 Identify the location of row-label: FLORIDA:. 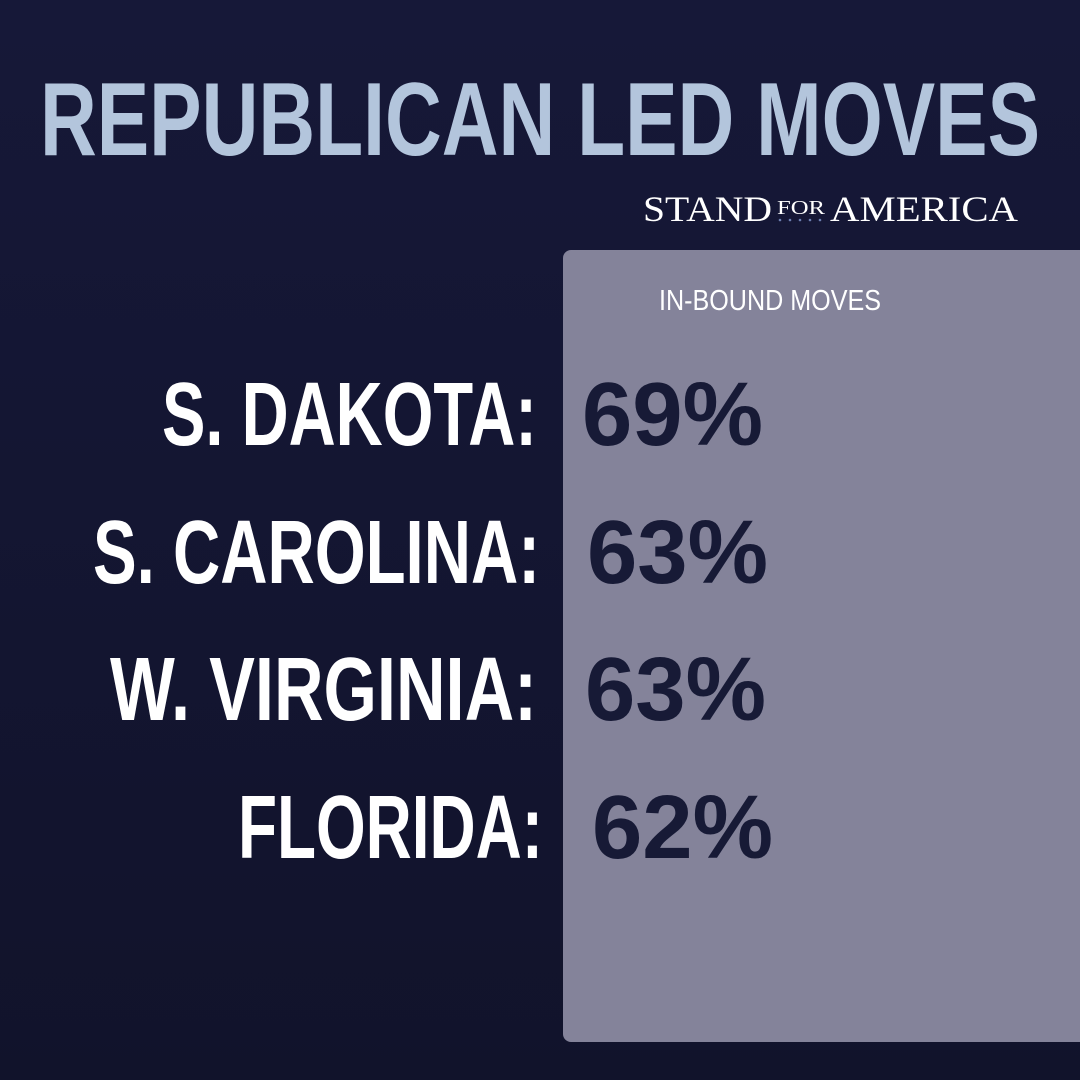
(390, 828).